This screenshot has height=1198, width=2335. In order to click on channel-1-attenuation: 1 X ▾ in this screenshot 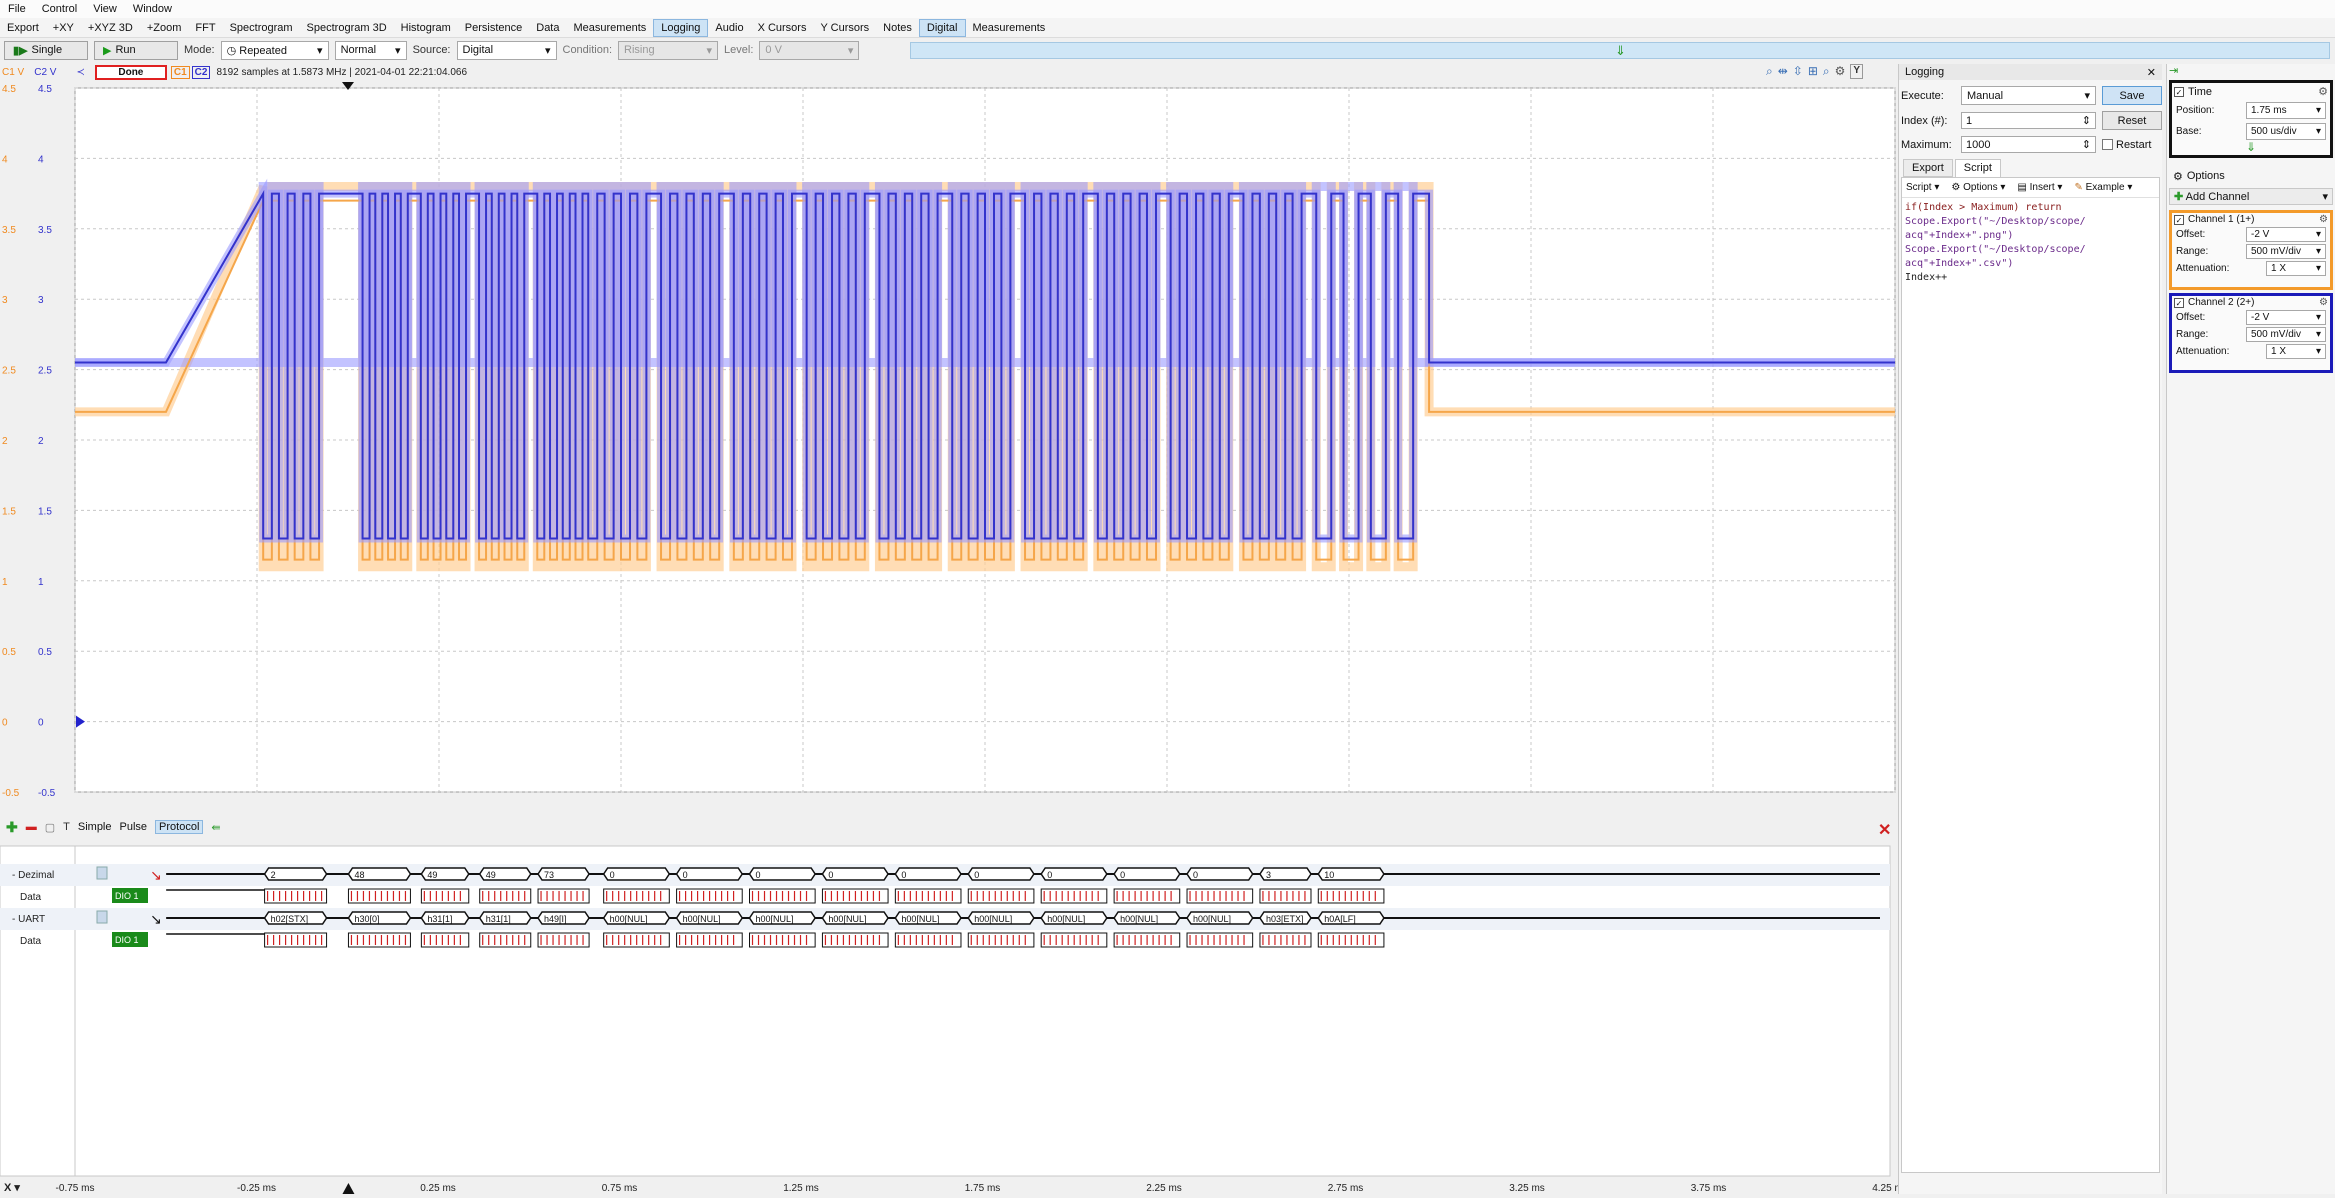, I will do `click(2296, 268)`.